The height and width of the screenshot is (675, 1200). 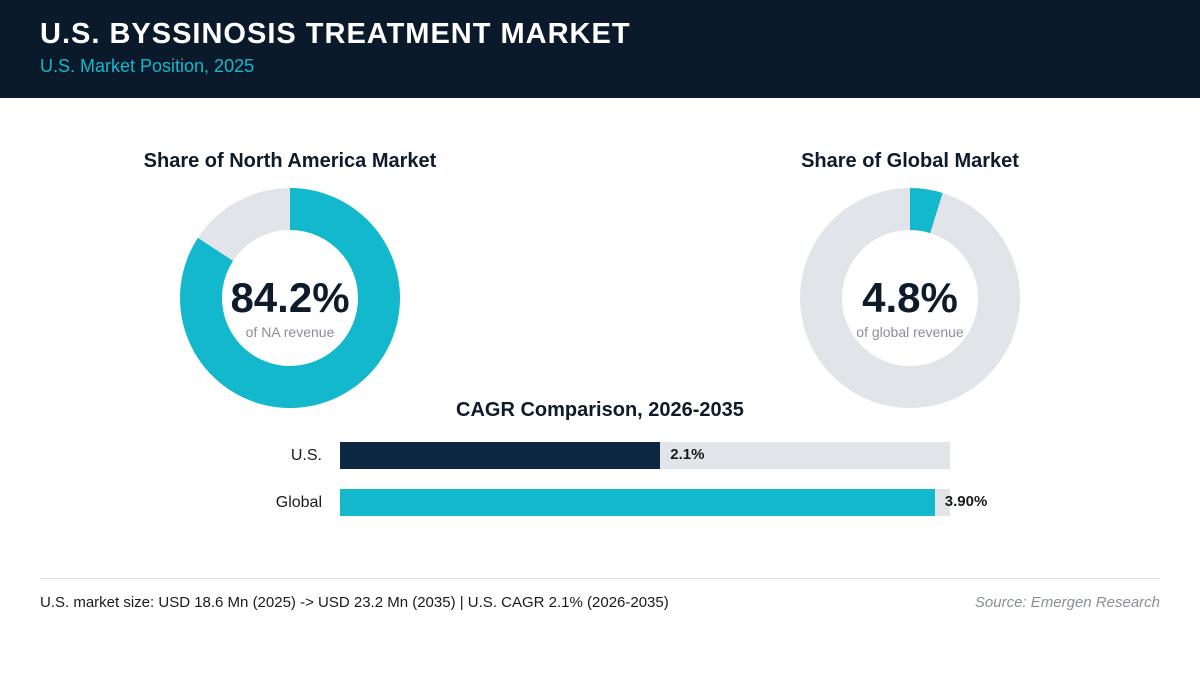 What do you see at coordinates (600, 578) in the screenshot?
I see `footer-divider` at bounding box center [600, 578].